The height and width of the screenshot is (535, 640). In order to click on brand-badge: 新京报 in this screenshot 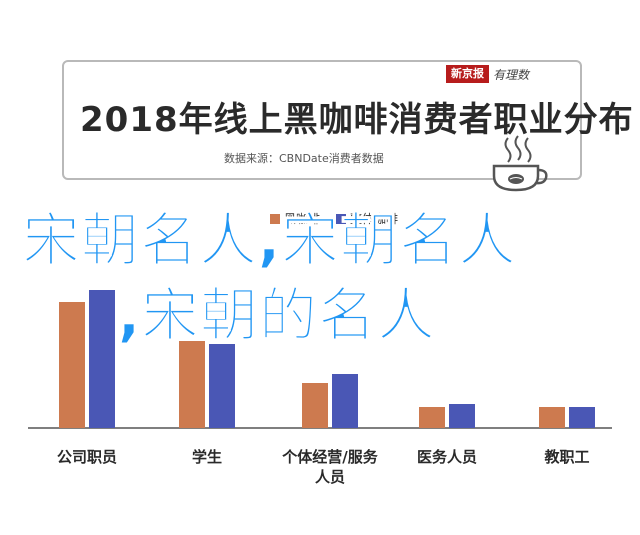, I will do `click(467, 74)`.